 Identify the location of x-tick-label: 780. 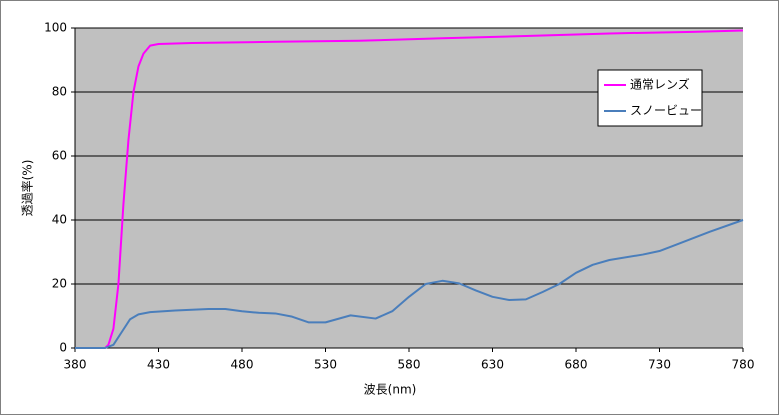
(743, 365).